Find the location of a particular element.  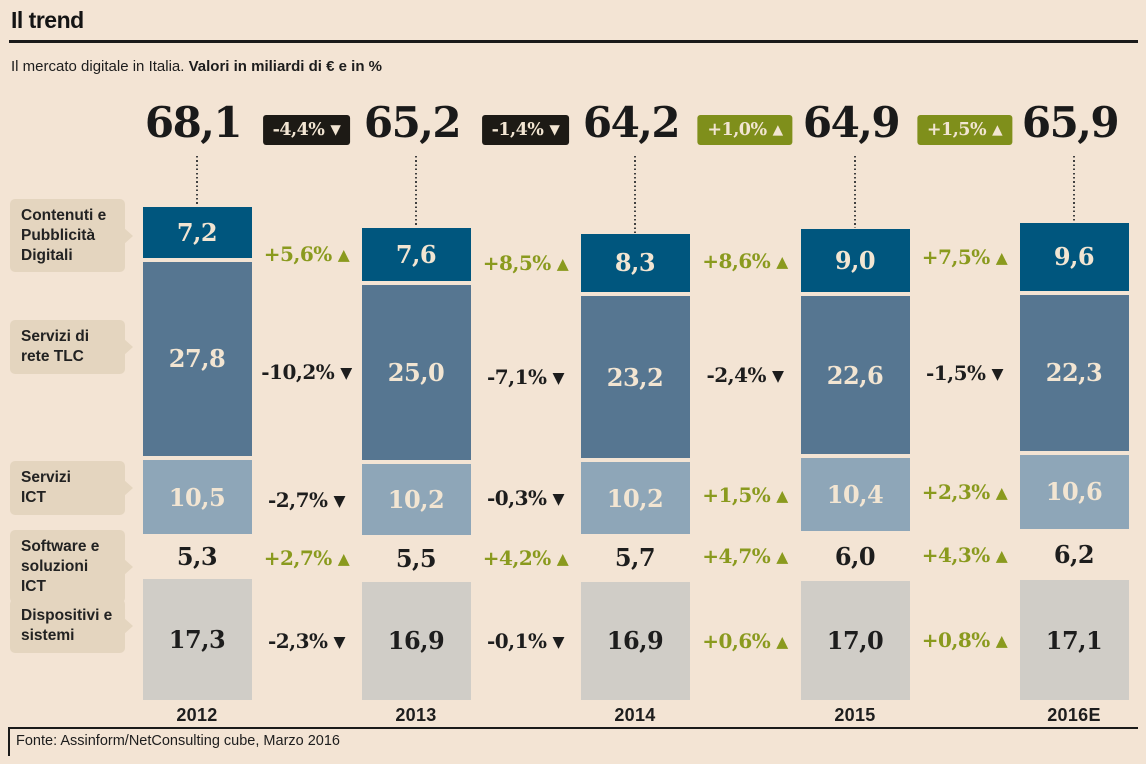

segment-value: 5,5 is located at coordinates (416, 558).